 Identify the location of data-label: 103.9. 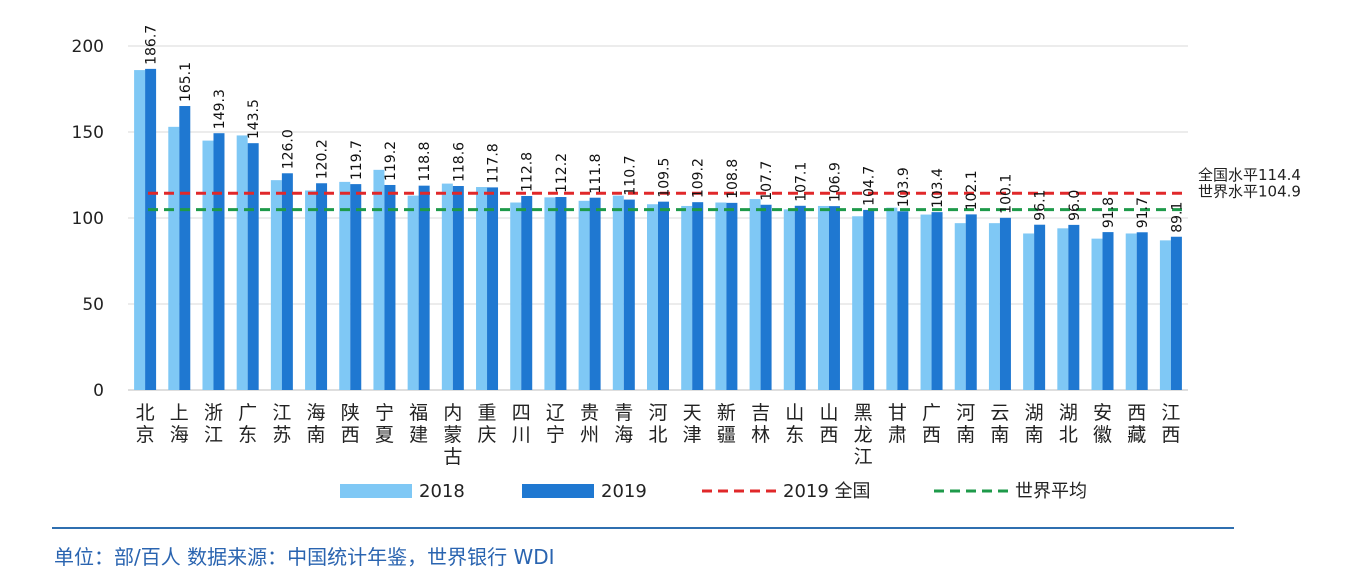
(904, 187).